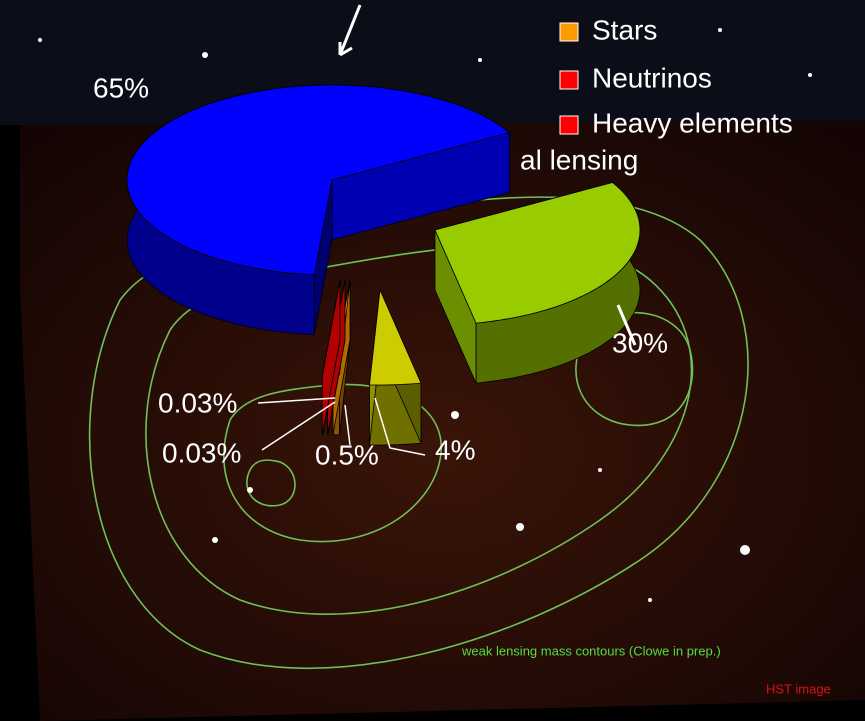 The width and height of the screenshot is (865, 721). Describe the element at coordinates (652, 77) in the screenshot. I see `legend-label: Neutrinos` at that location.